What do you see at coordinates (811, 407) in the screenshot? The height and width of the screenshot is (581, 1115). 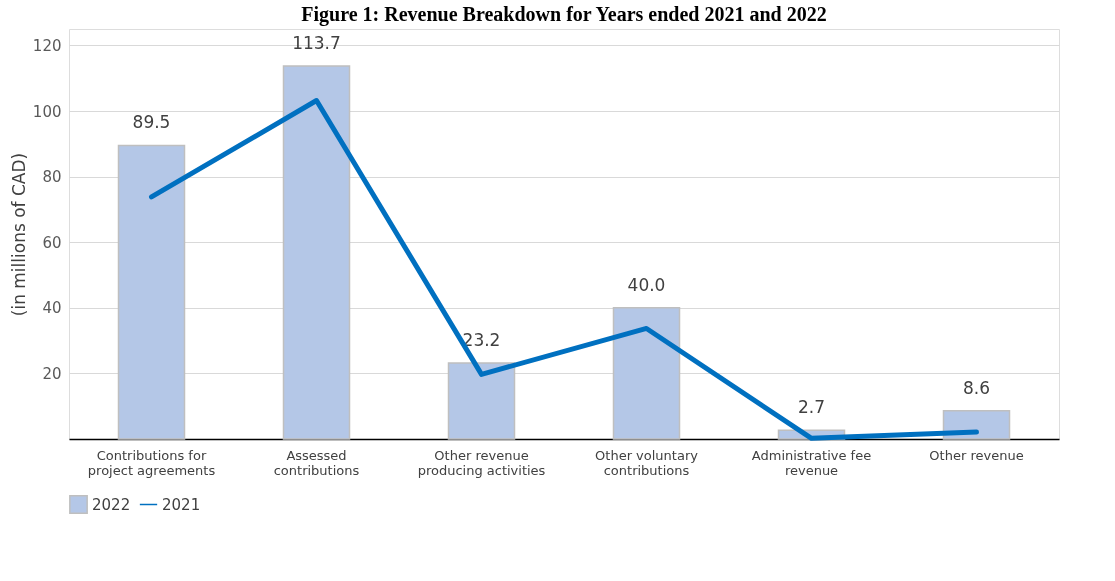 I see `data-label: 2.7` at bounding box center [811, 407].